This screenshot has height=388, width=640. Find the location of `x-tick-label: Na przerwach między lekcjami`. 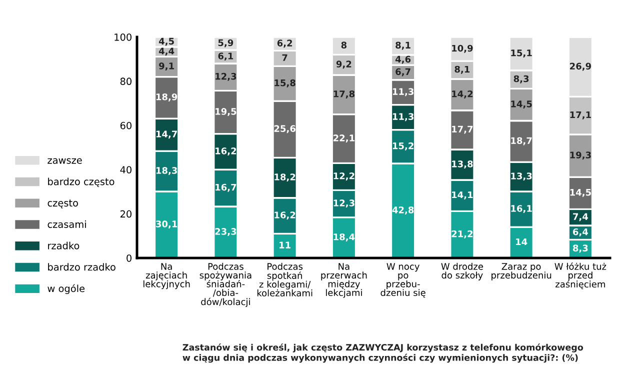

x-tick-label: Na przerwach między lekcjami is located at coordinates (344, 280).